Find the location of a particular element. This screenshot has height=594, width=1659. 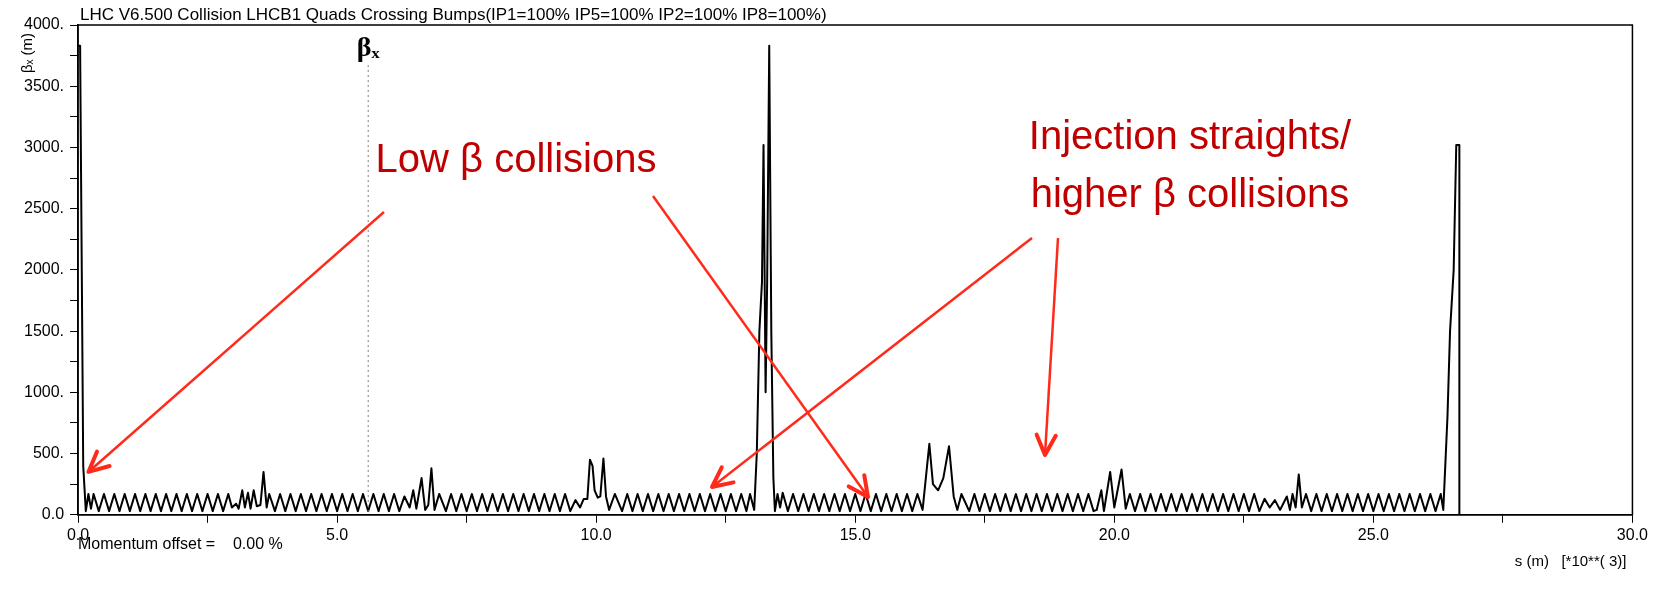

y-tick-label: 4000. is located at coordinates (44, 24).